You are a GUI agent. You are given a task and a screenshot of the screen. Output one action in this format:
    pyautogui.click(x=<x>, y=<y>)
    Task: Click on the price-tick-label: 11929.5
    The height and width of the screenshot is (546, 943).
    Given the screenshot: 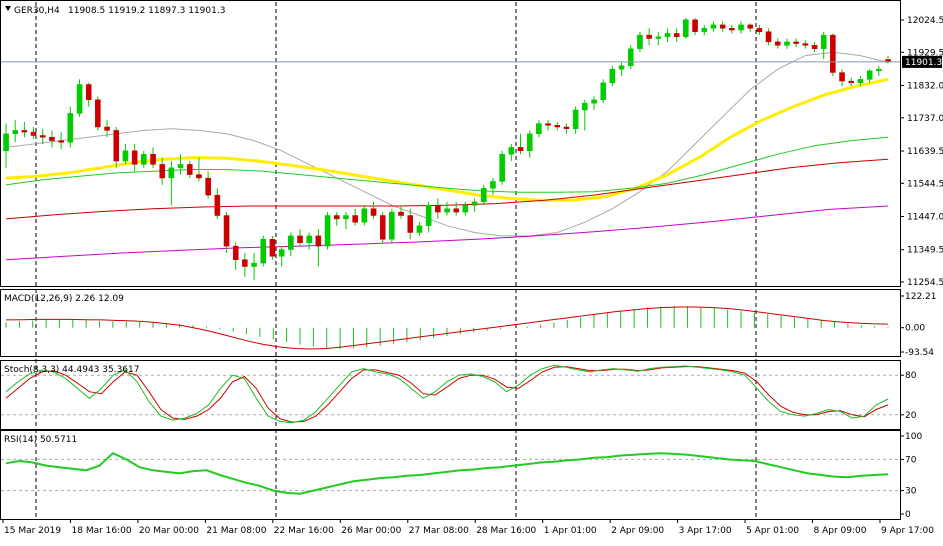 What is the action you would take?
    pyautogui.click(x=925, y=53)
    